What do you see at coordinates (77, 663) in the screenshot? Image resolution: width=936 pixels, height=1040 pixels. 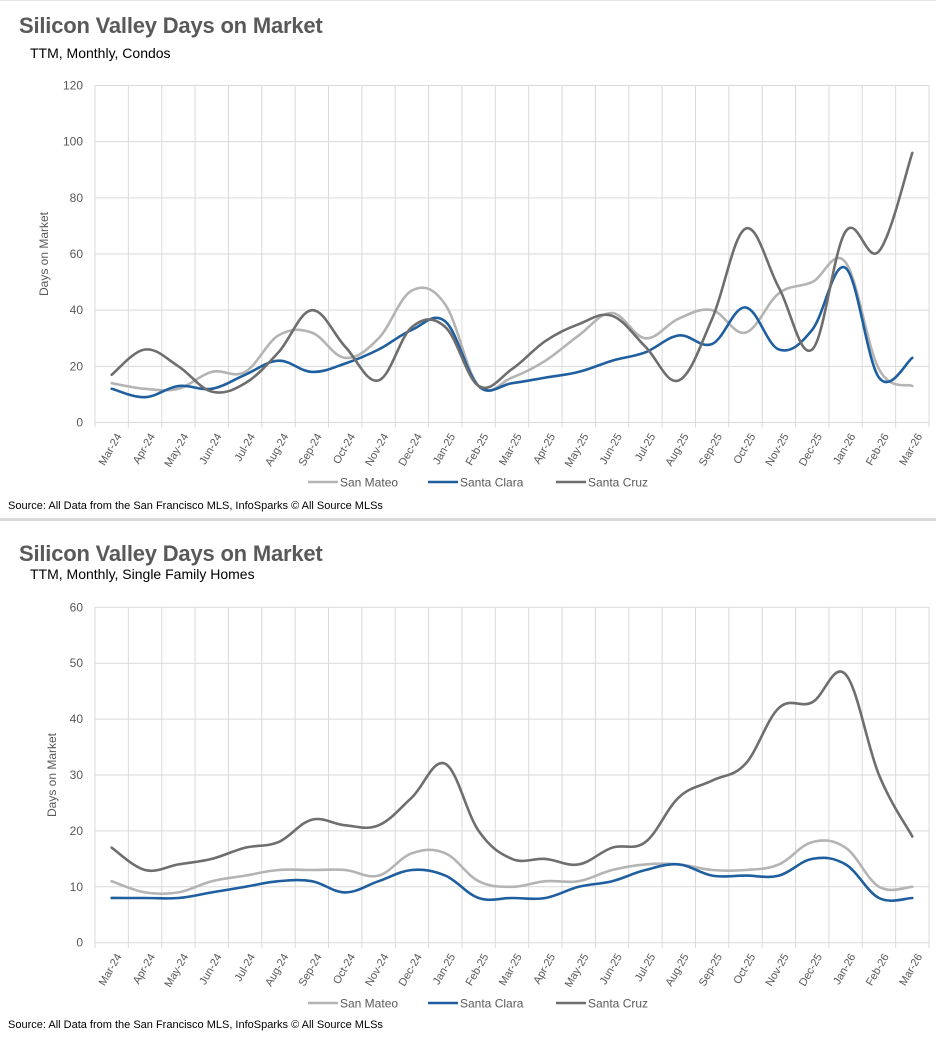 I see `y-tick-label: 50` at bounding box center [77, 663].